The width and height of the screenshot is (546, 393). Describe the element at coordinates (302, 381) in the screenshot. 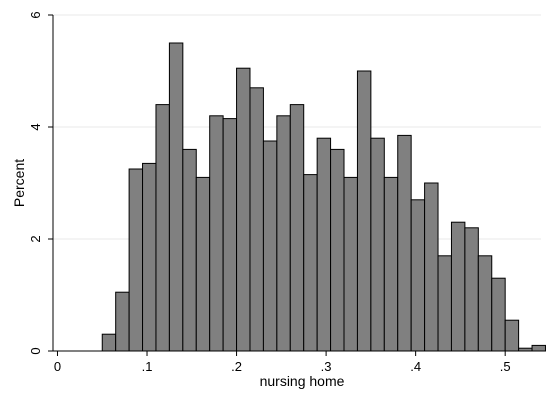

I see `x-axis-title: nursing home` at that location.